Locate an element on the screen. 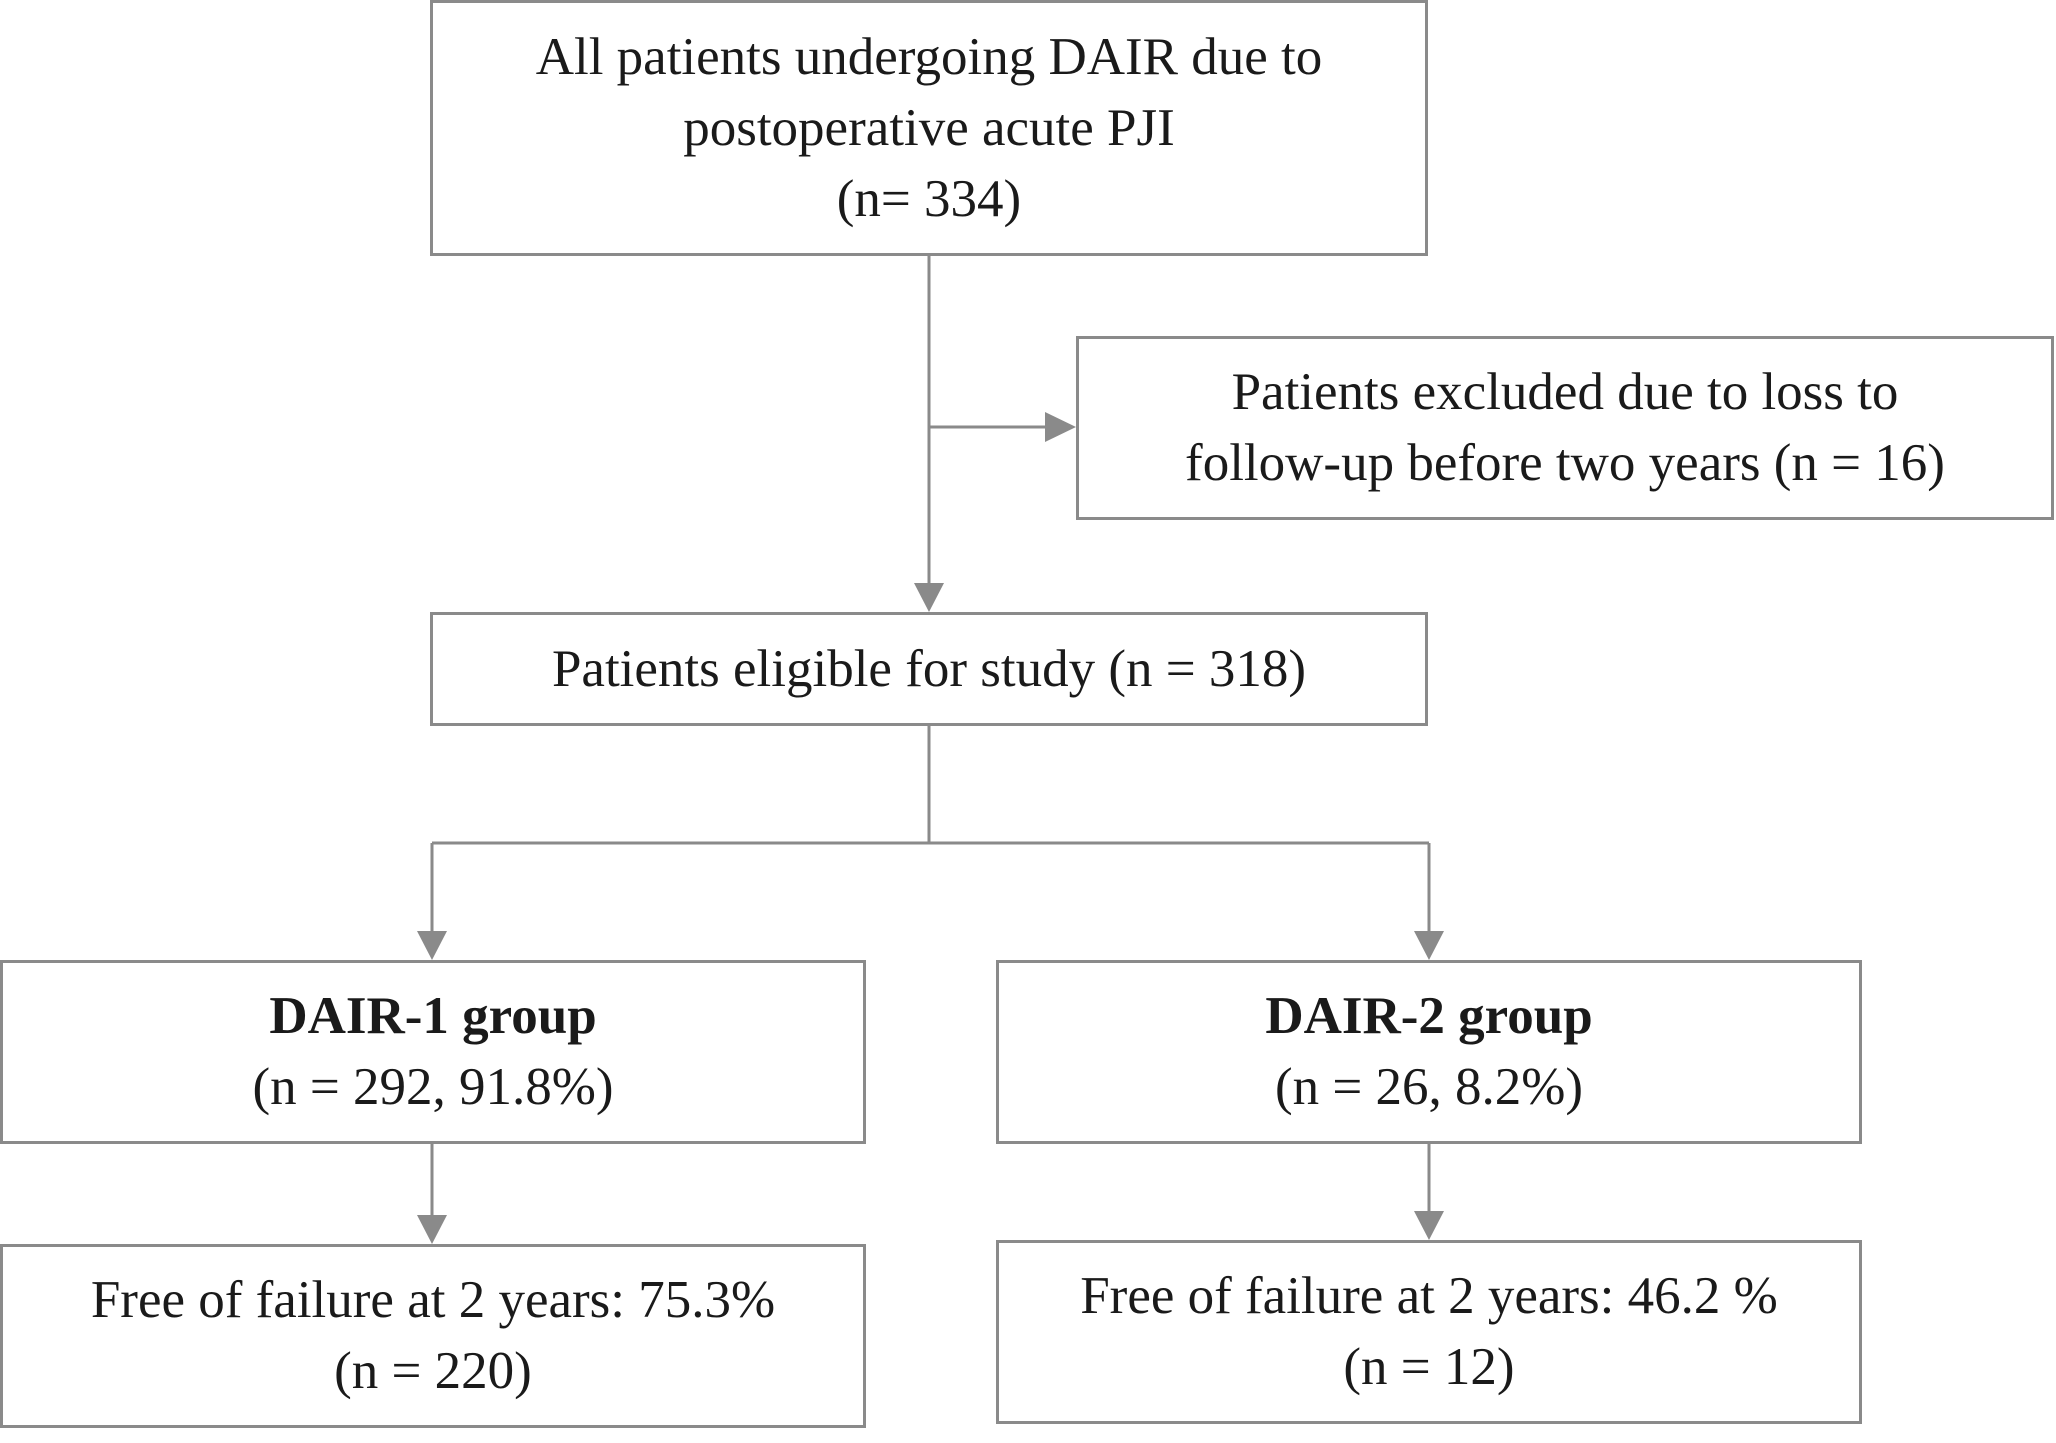 The height and width of the screenshot is (1443, 2056). total-patients-count: (n= 334) is located at coordinates (929, 198).